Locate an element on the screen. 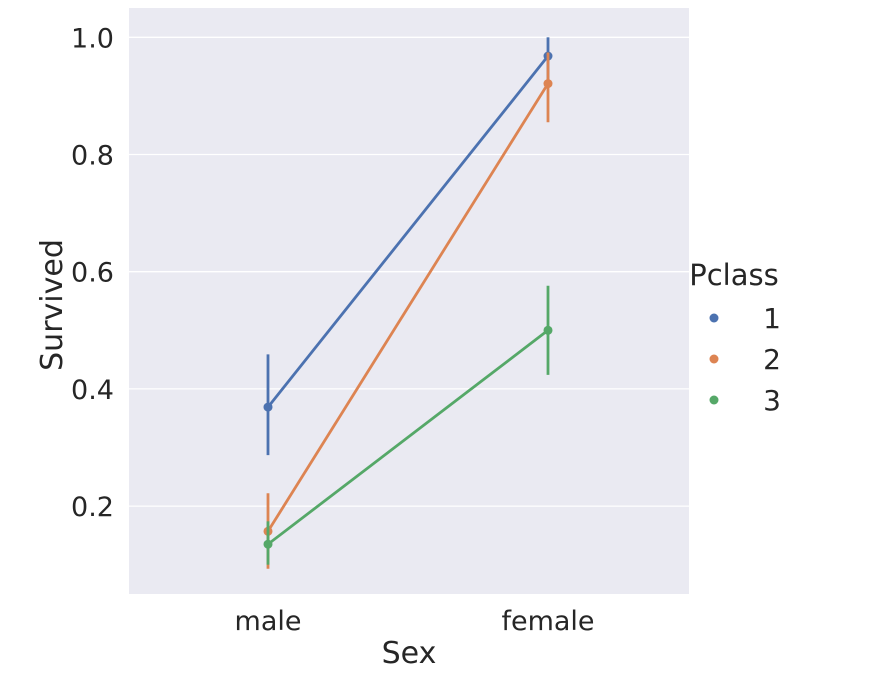  y-tick-label: 1.0 is located at coordinates (92, 38).